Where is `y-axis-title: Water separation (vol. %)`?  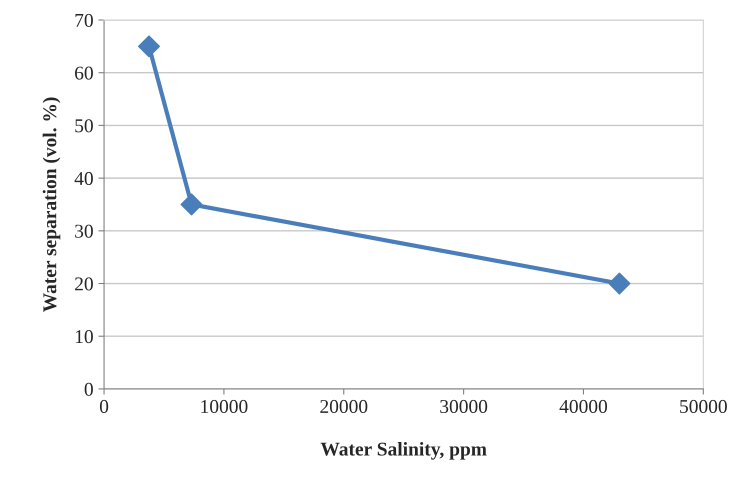
y-axis-title: Water separation (vol. %) is located at coordinates (51, 204).